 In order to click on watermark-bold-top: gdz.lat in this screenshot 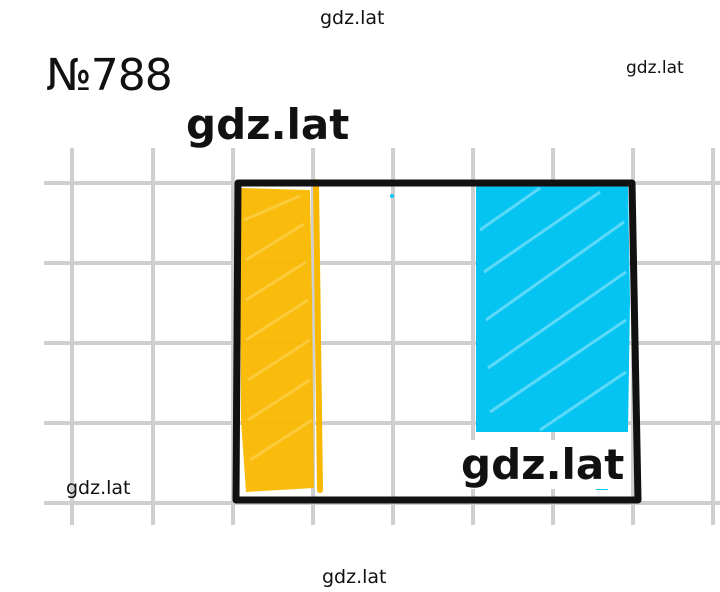, I will do `click(268, 124)`.